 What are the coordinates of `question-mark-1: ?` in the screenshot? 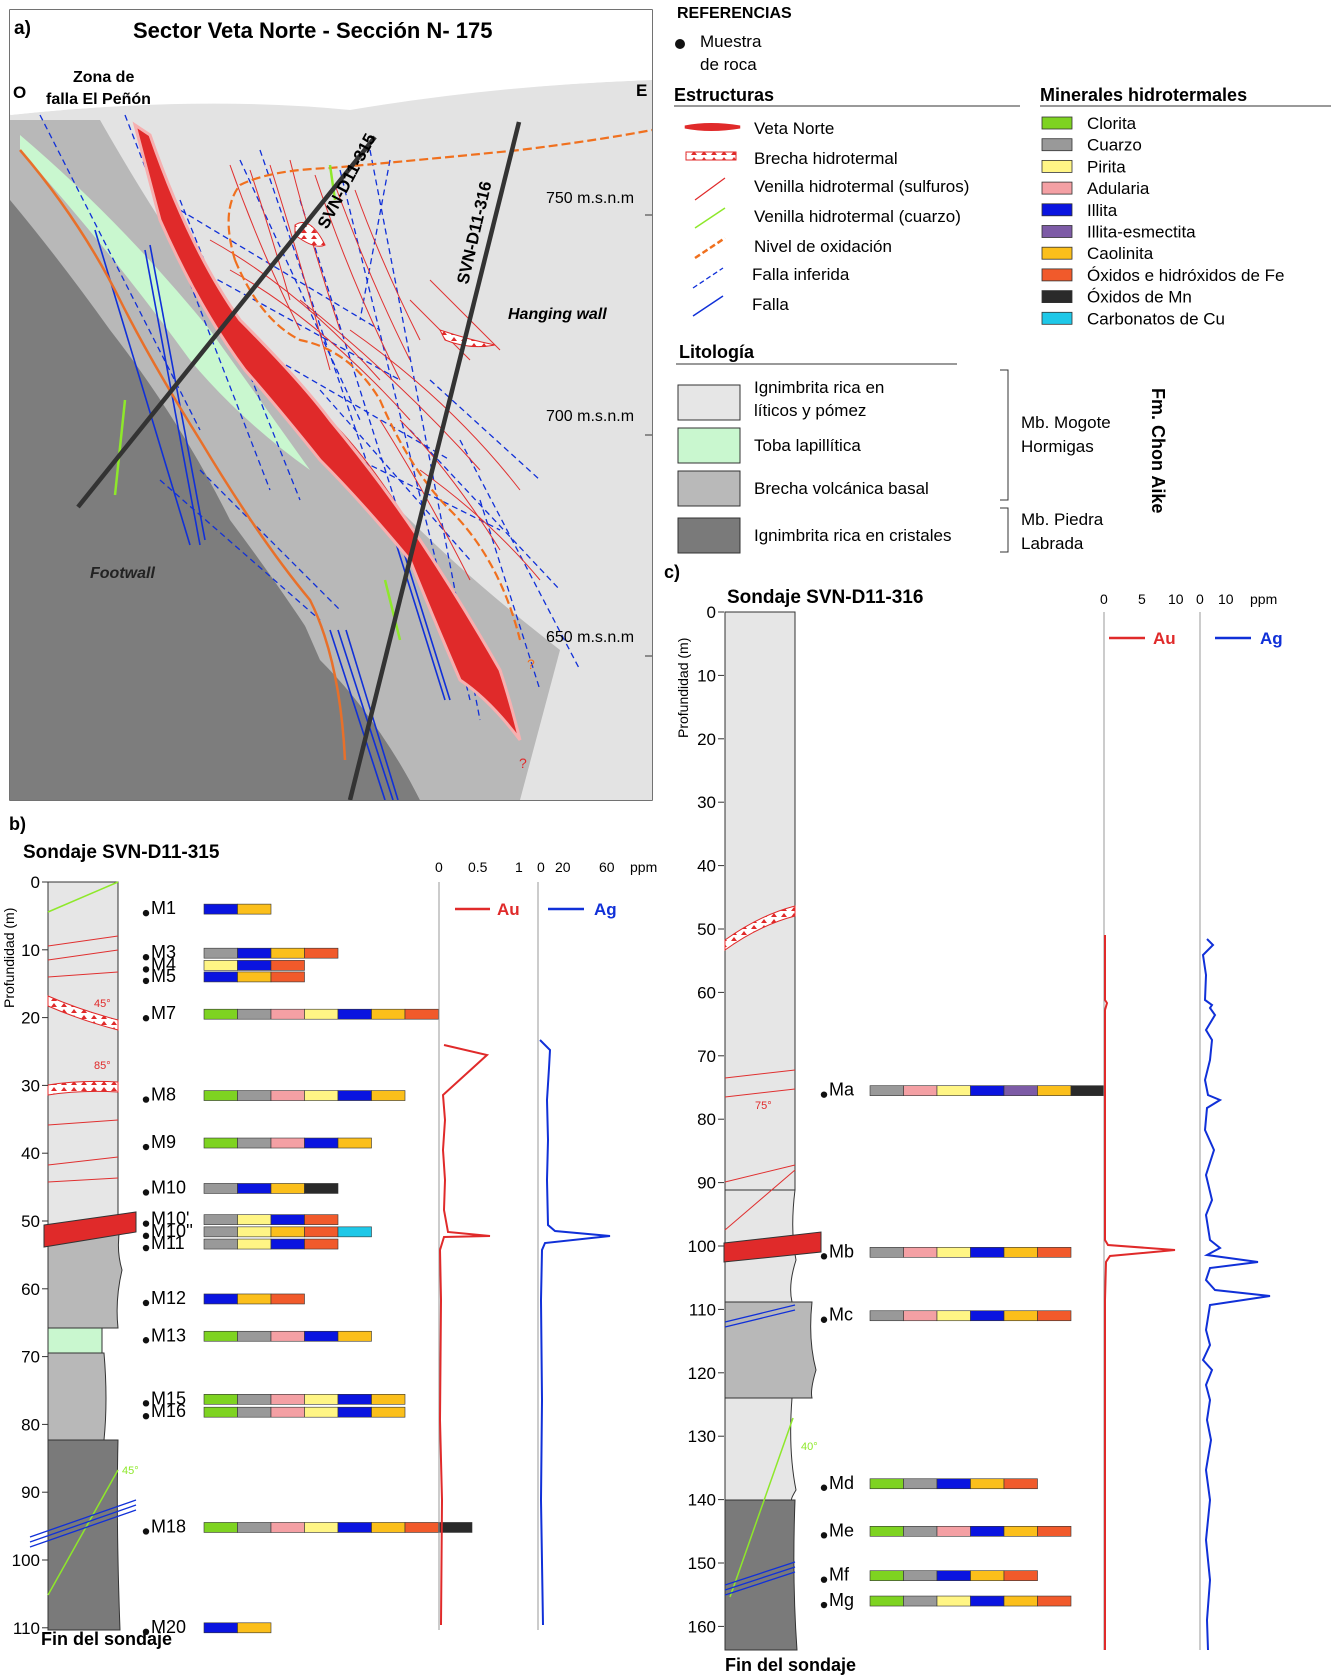 It's located at (531, 664).